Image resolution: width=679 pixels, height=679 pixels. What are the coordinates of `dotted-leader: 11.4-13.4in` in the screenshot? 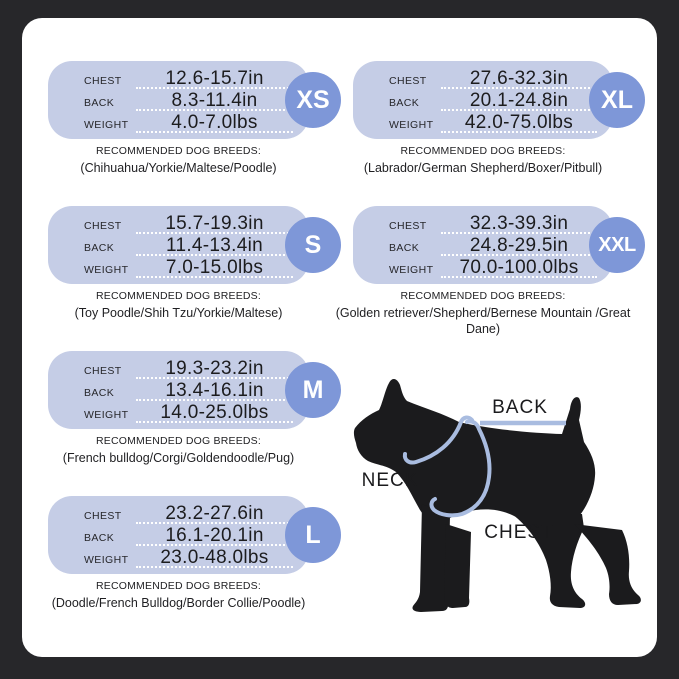 It's located at (214, 245).